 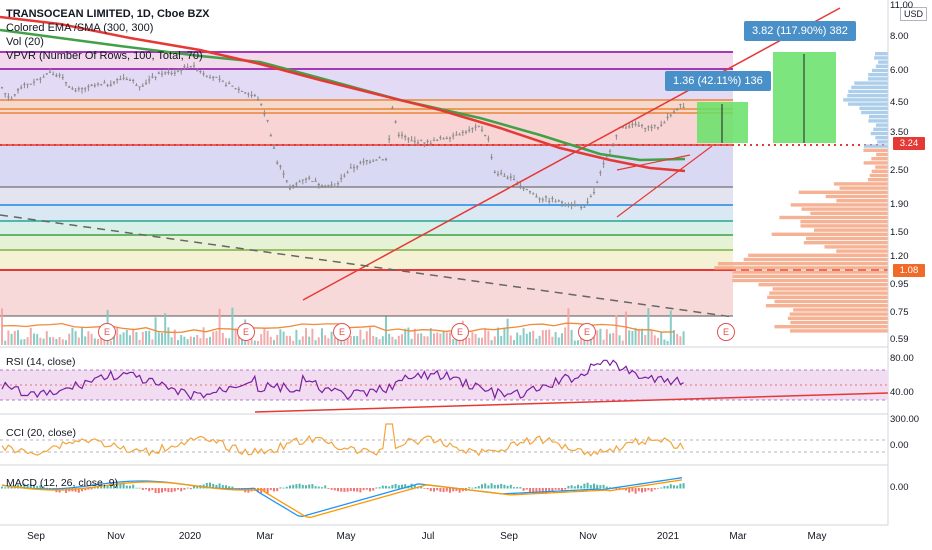 I want to click on price-axis-label: 4.50, so click(x=899, y=102).